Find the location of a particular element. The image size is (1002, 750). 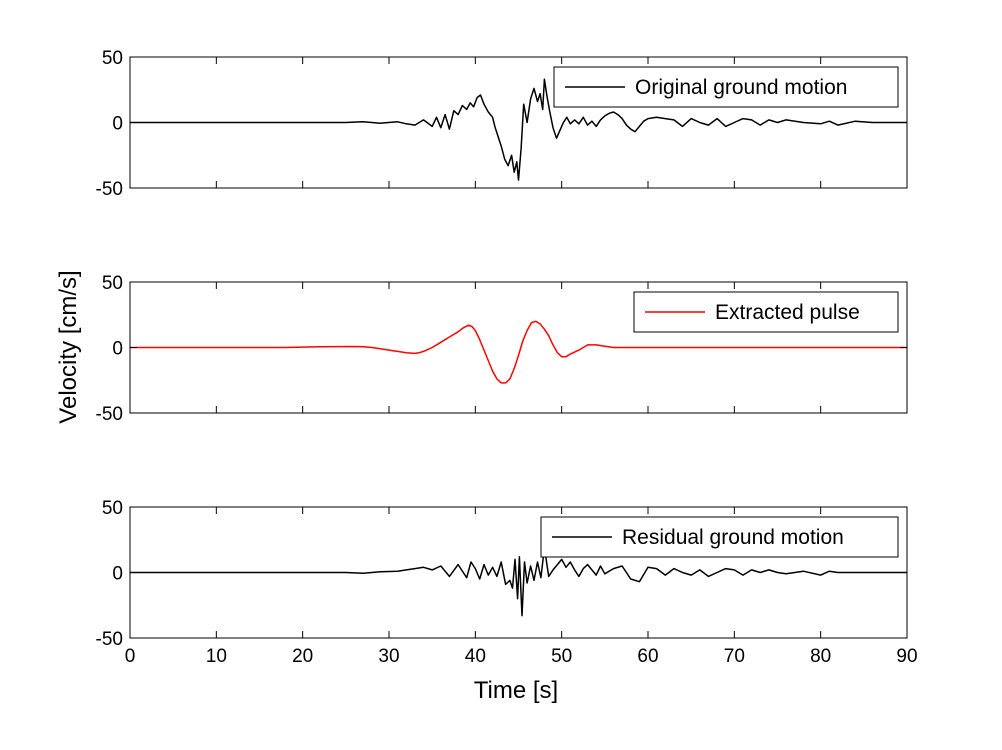

y-axis-label: Velocity [cm/s] is located at coordinates (68, 346).